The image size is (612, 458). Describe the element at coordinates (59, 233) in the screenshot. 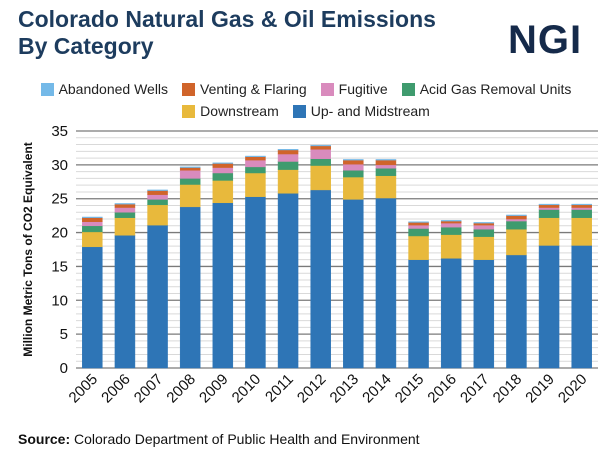

I see `y-tick-label: 20` at that location.